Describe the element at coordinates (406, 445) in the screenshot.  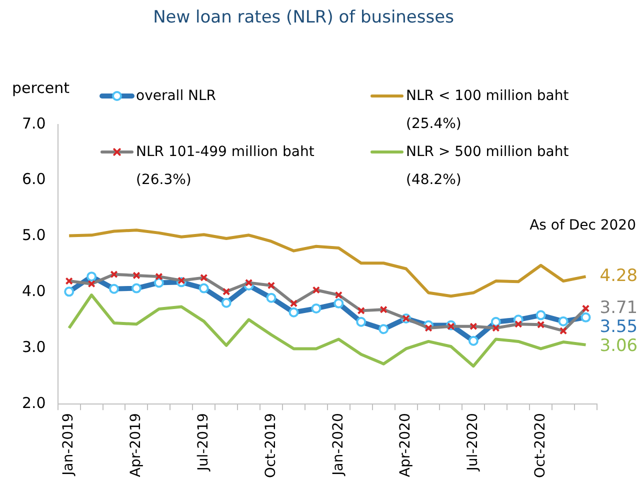
I see `x-tick-label: Apr-2020` at that location.